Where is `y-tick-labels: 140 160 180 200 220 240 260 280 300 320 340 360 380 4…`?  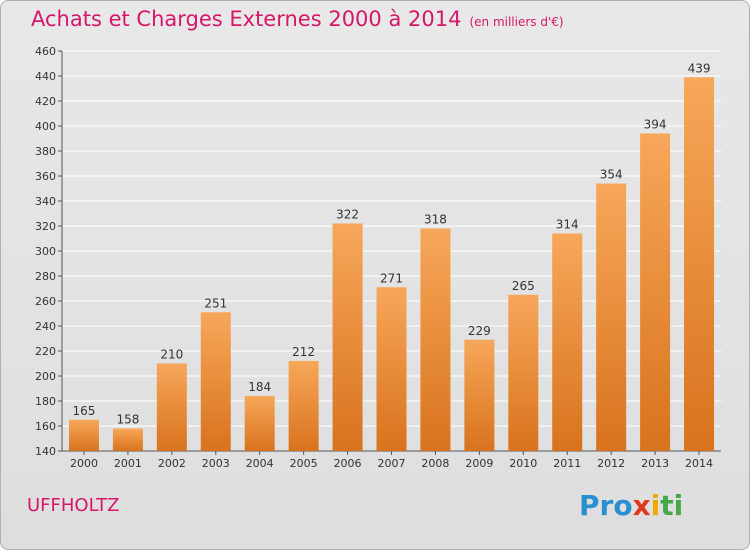 y-tick-labels: 140 160 180 200 220 240 260 280 300 320 340 360 380 4… is located at coordinates (45, 251).